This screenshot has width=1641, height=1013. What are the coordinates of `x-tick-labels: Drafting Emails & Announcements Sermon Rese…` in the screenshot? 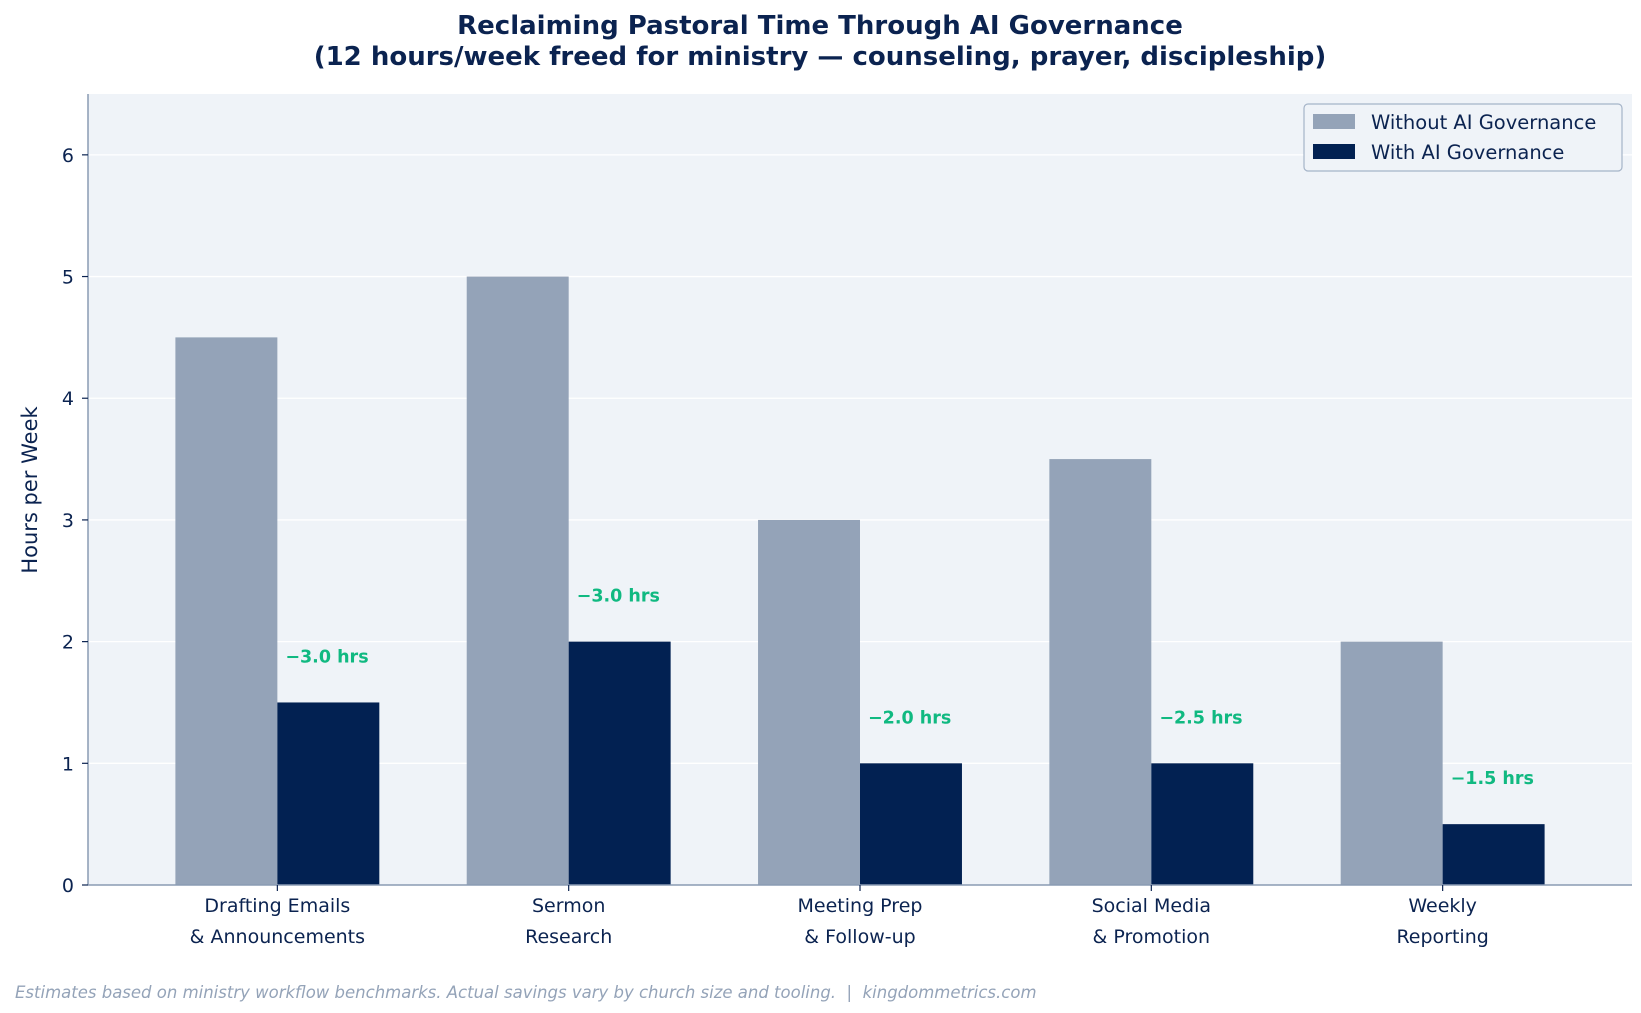 It's located at (839, 916).